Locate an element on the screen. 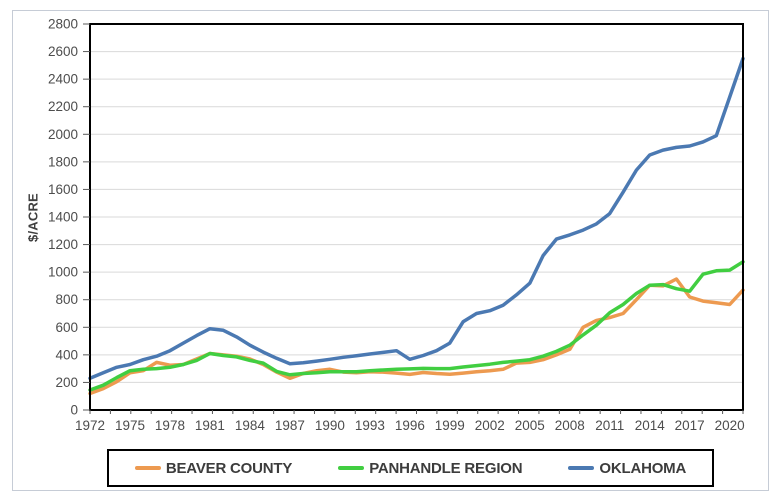  y-tick-label: 1000 is located at coordinates (63, 272).